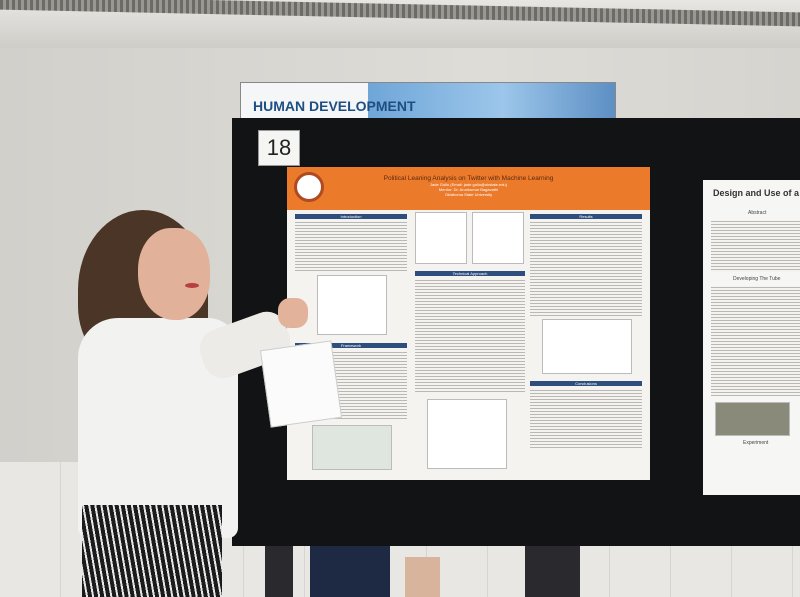 The width and height of the screenshot is (800, 597). I want to click on presenter-face, so click(174, 274).